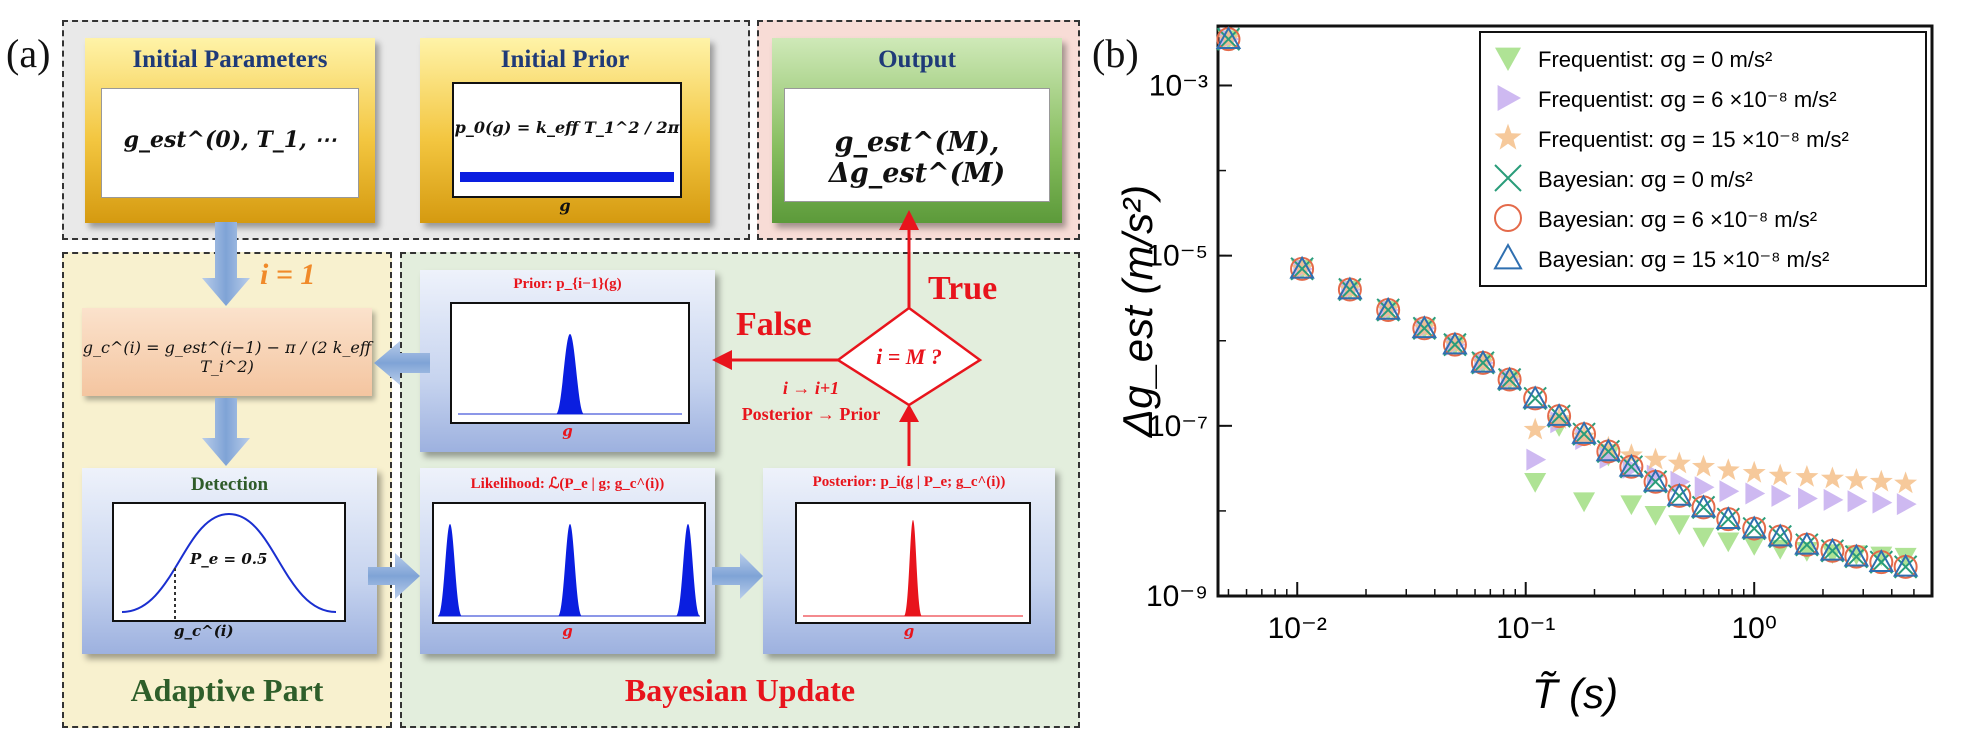 The height and width of the screenshot is (738, 1970). I want to click on arrow-init-to-update, so click(226, 264).